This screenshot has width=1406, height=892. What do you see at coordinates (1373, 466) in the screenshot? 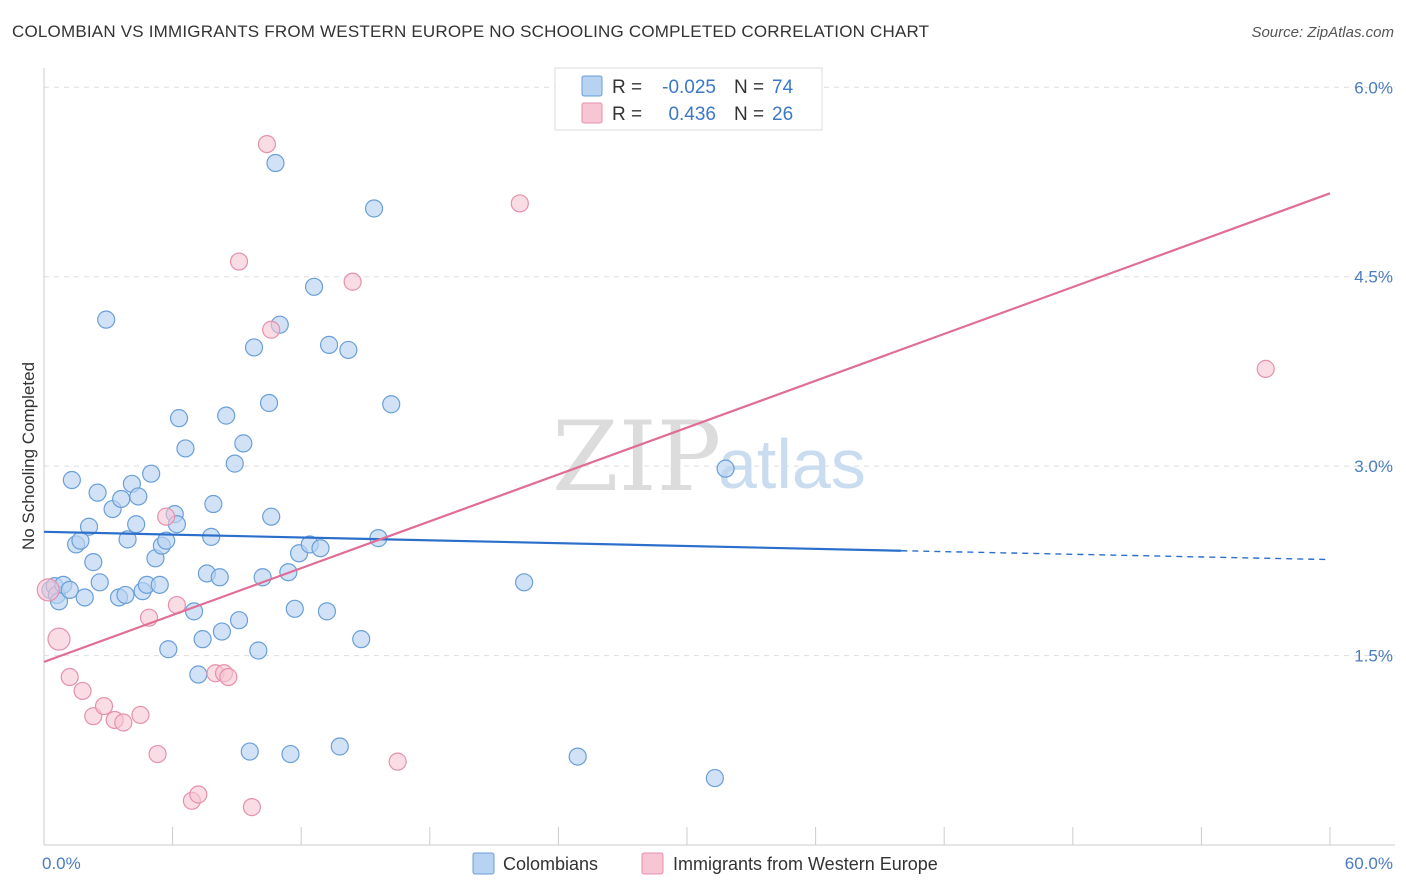
I see `y-tick-label: 3.0%` at bounding box center [1373, 466].